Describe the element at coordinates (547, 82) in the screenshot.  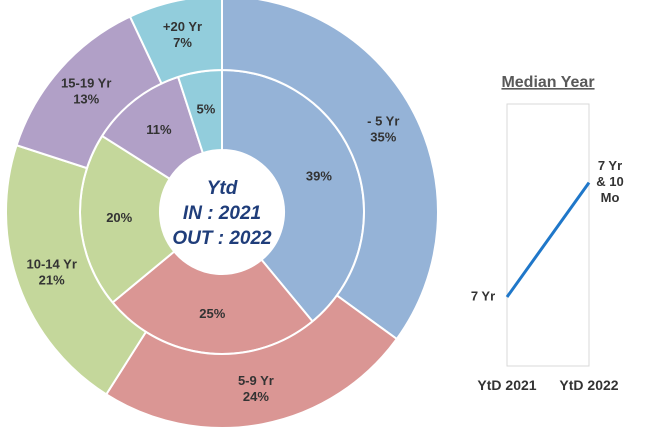
I see `chart-title: Median Year` at that location.